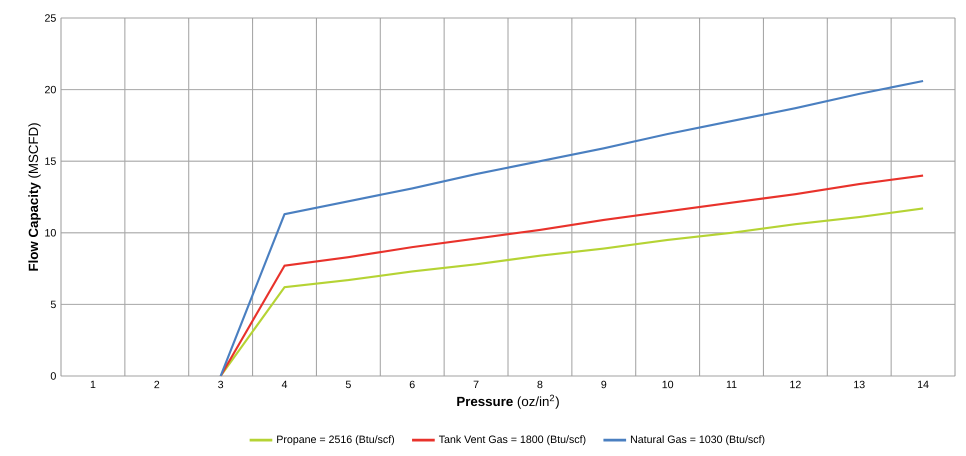 This screenshot has height=456, width=966. I want to click on x-tick-label: 7, so click(476, 384).